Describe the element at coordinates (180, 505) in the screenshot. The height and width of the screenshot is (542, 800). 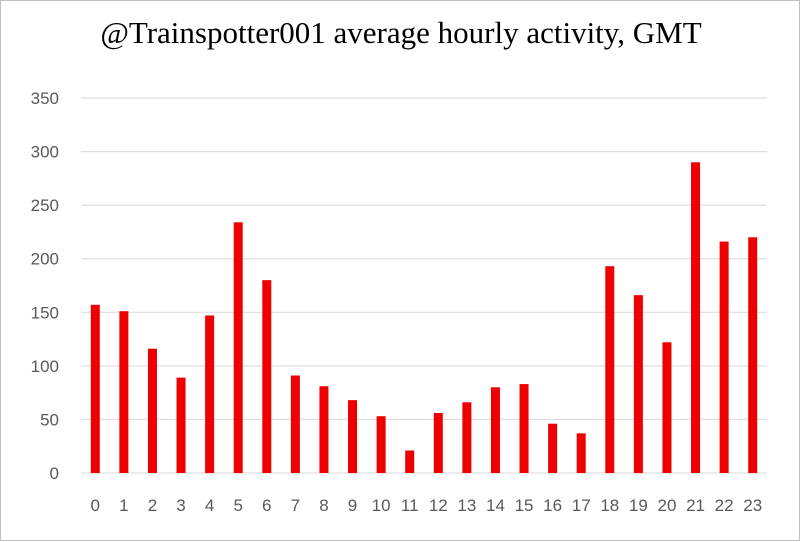
I see `x-tick-label: 3` at that location.